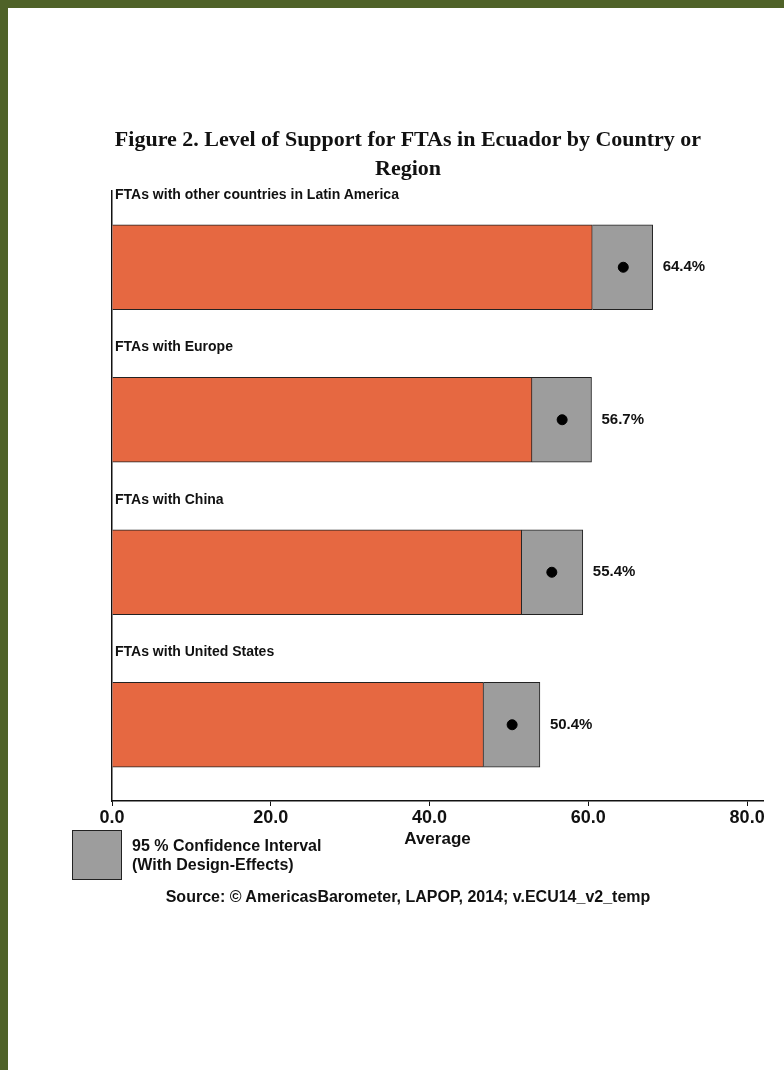 This screenshot has width=784, height=1070. I want to click on source-note: Source: © AmericasBarometer, LAPOP, 2014; v.ECU14_v2_temp, so click(408, 897).